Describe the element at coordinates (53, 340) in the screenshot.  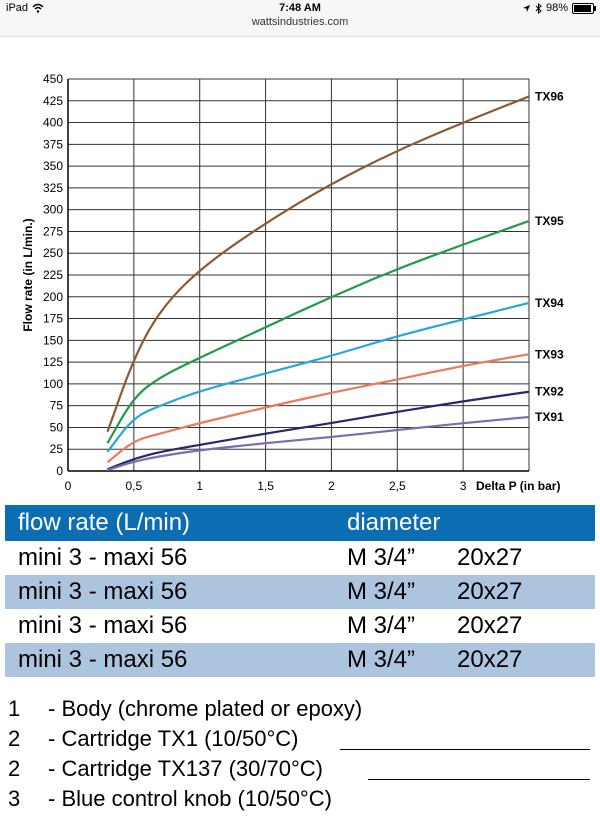
I see `y-tick-label: 150` at that location.